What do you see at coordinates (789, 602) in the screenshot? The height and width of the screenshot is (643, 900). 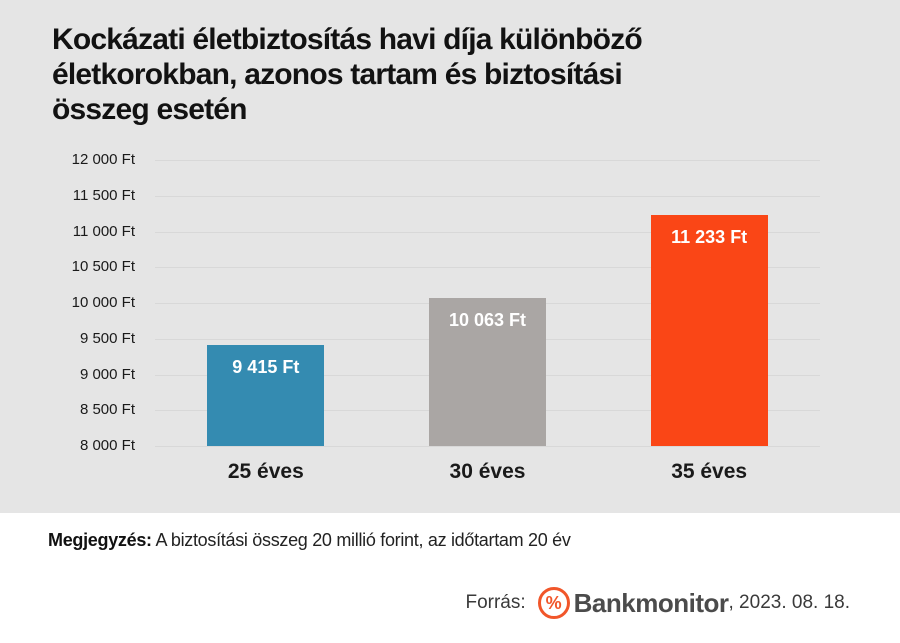 I see `source-date: , 2023. 08. 18.` at bounding box center [789, 602].